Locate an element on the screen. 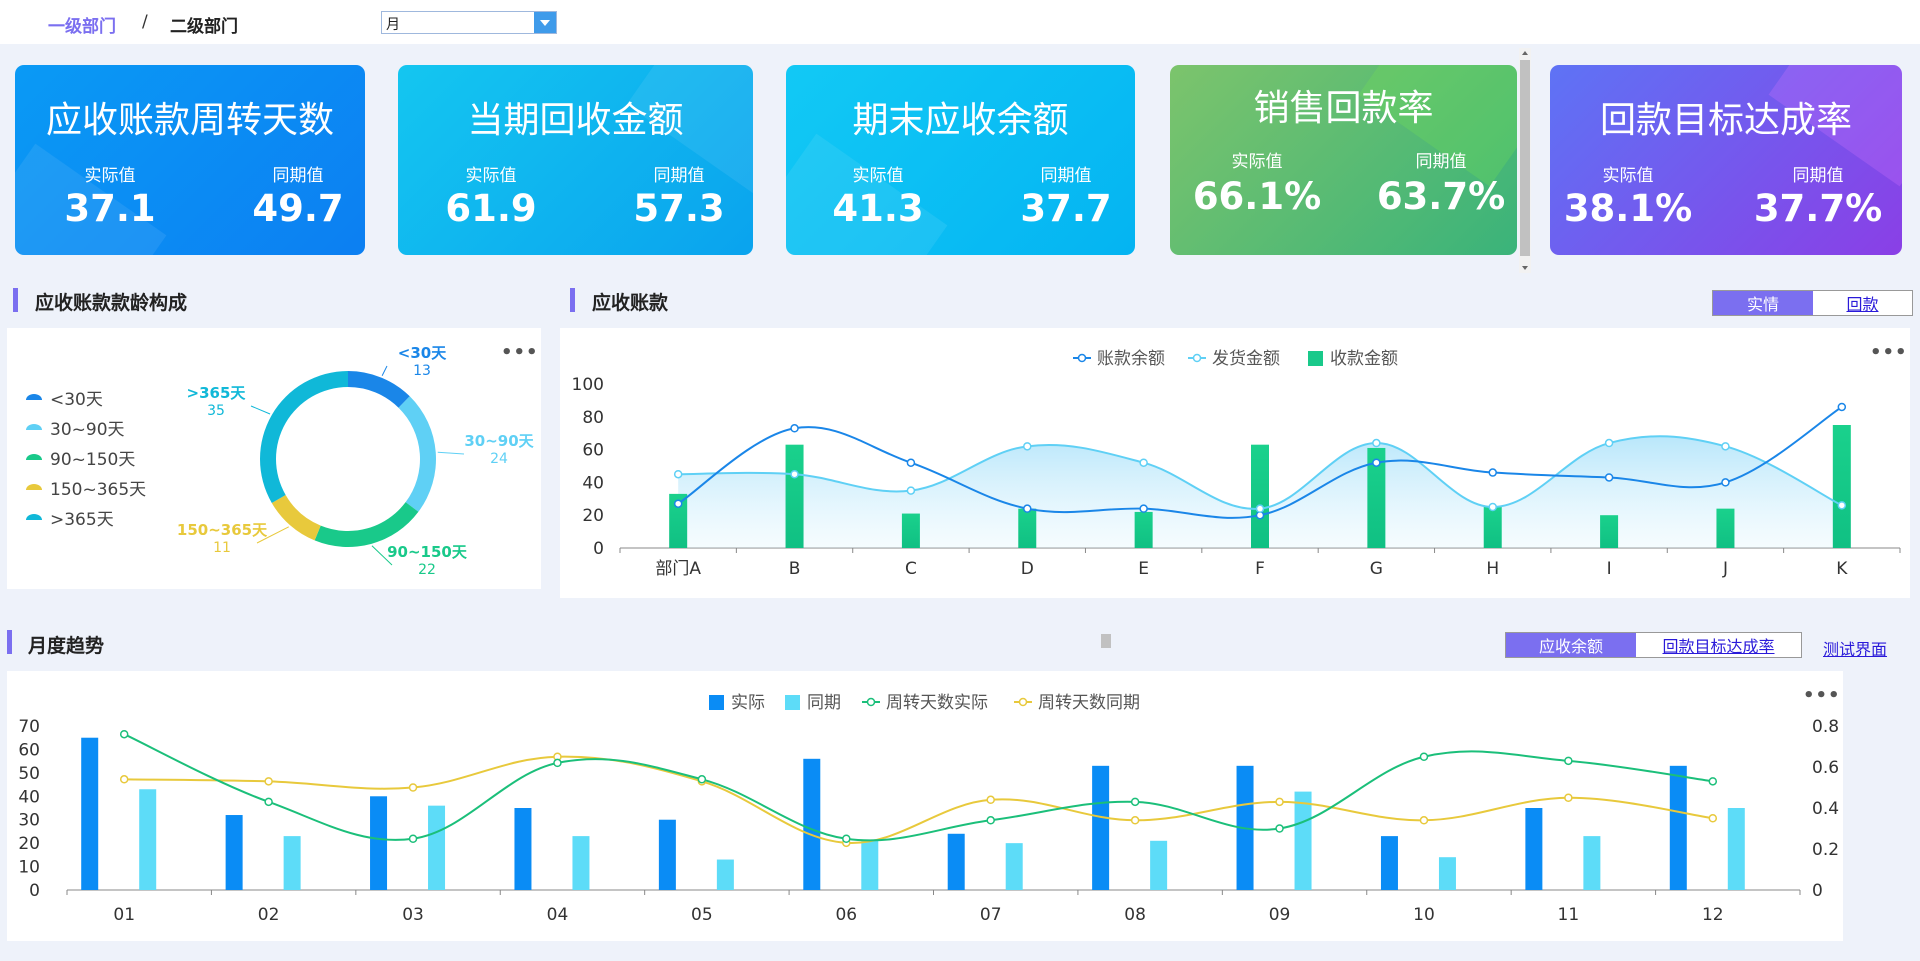 This screenshot has height=961, width=1920. kpi-prior-value: 49.7 is located at coordinates (298, 208).